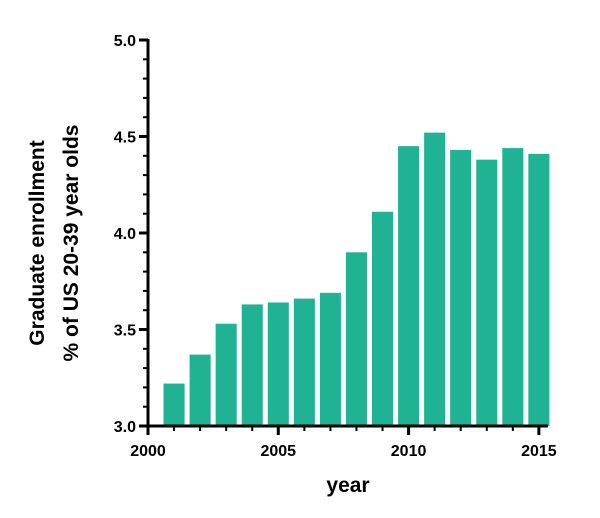 The width and height of the screenshot is (600, 518). What do you see at coordinates (278, 364) in the screenshot?
I see `bar-2005` at bounding box center [278, 364].